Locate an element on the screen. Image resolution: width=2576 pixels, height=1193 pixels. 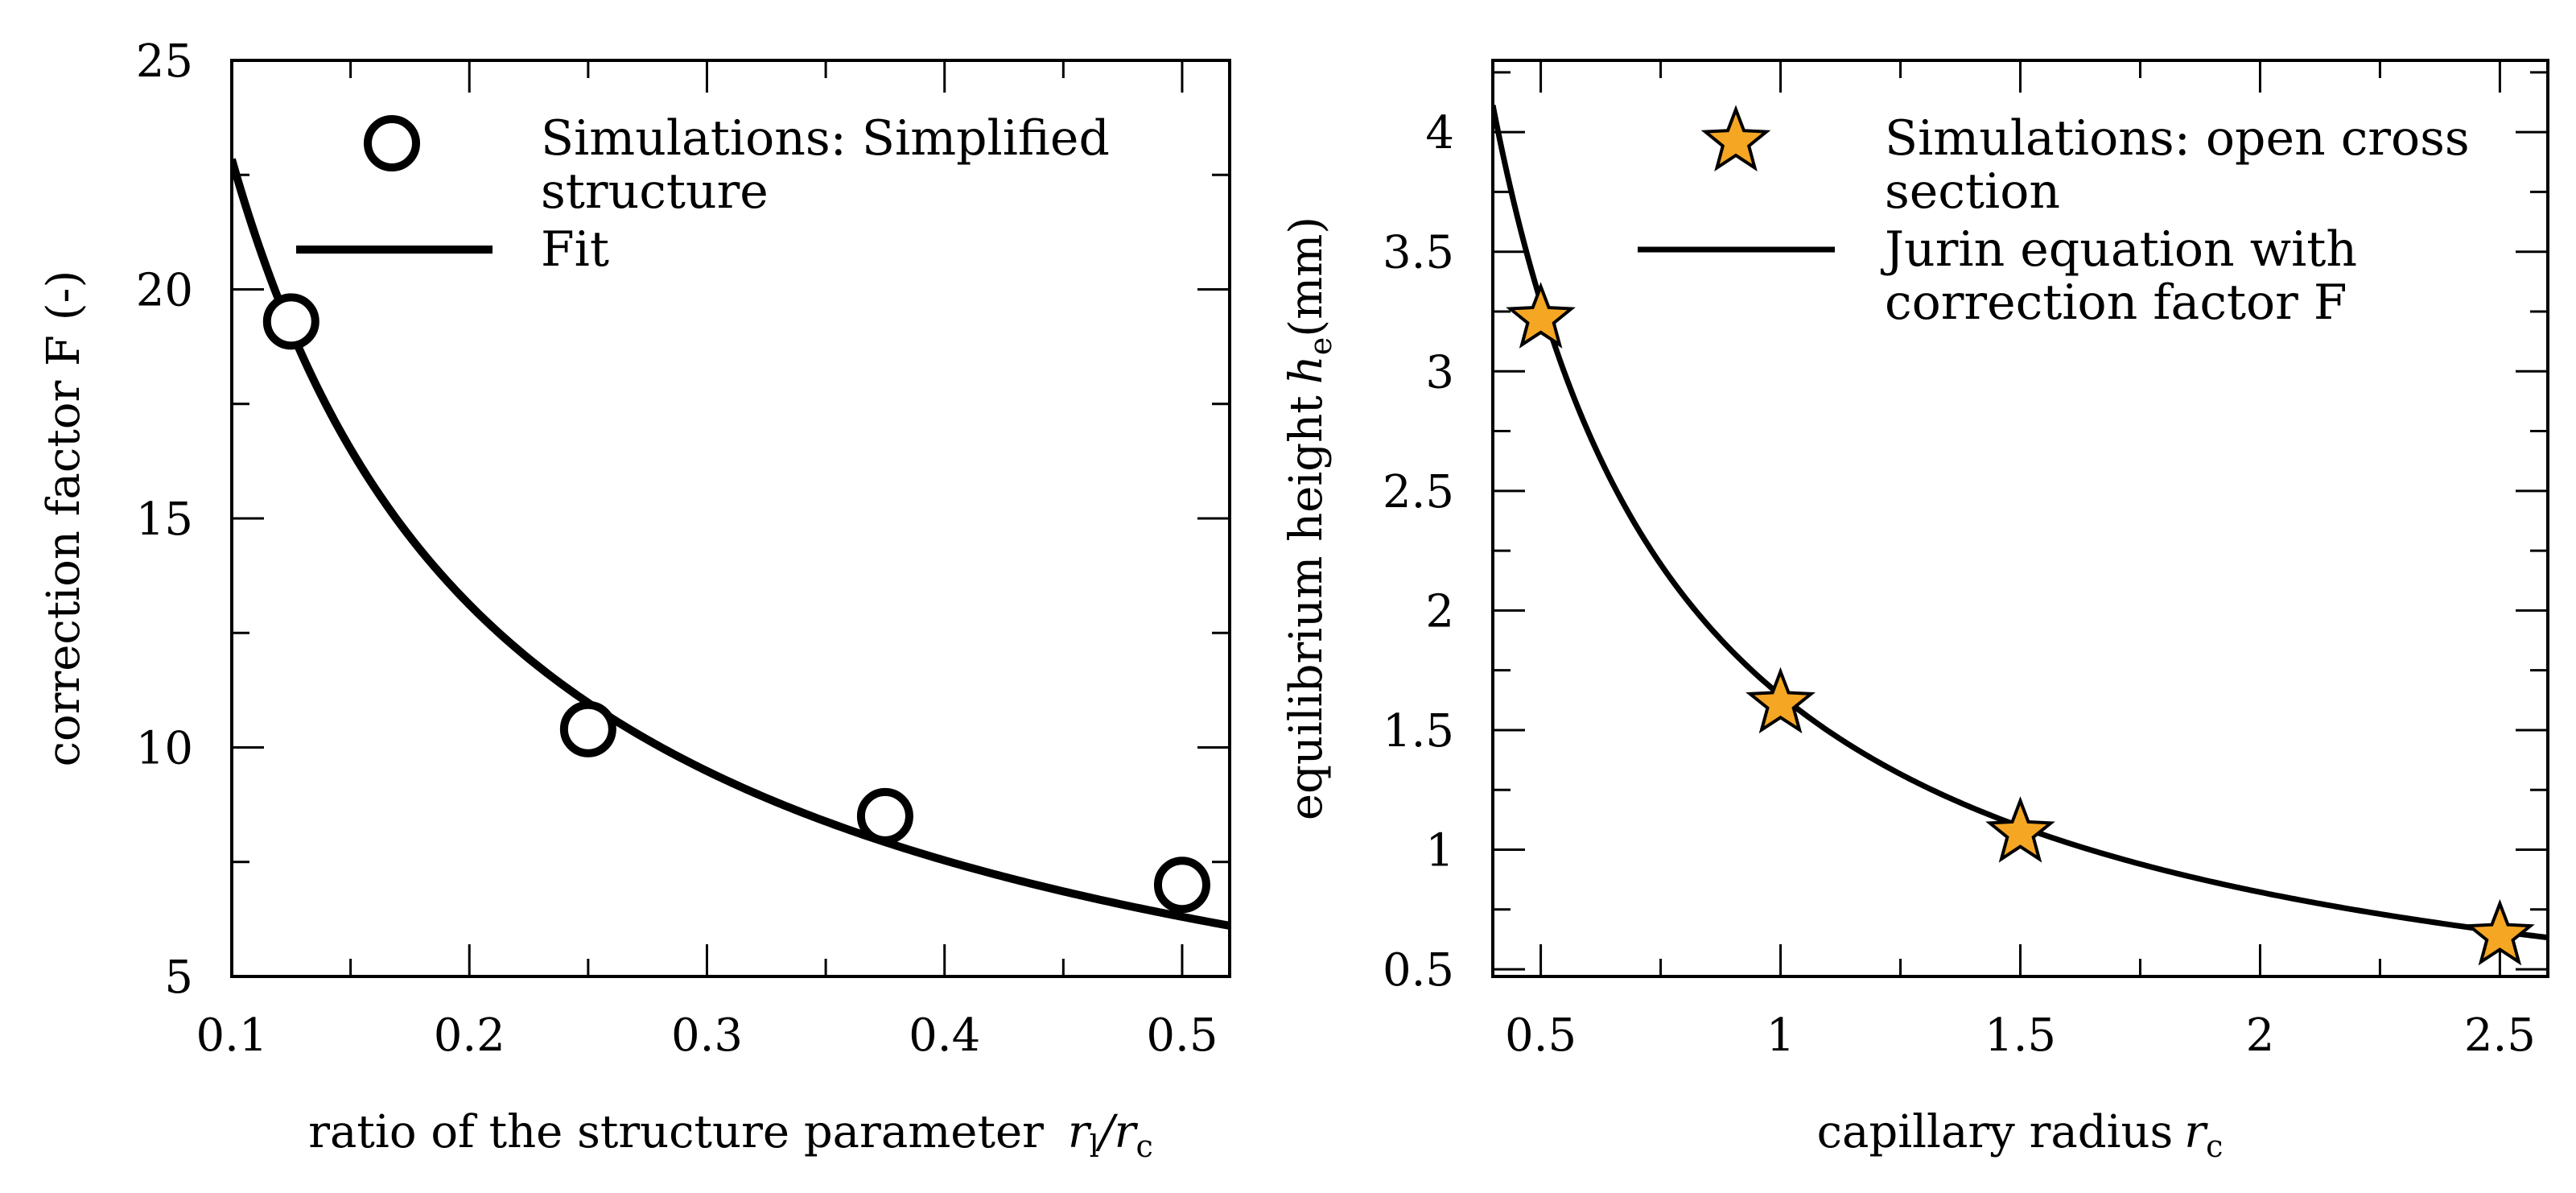
right-xtick-labels: 0.5 1 1.5 2 2.5 is located at coordinates (2020, 1035).